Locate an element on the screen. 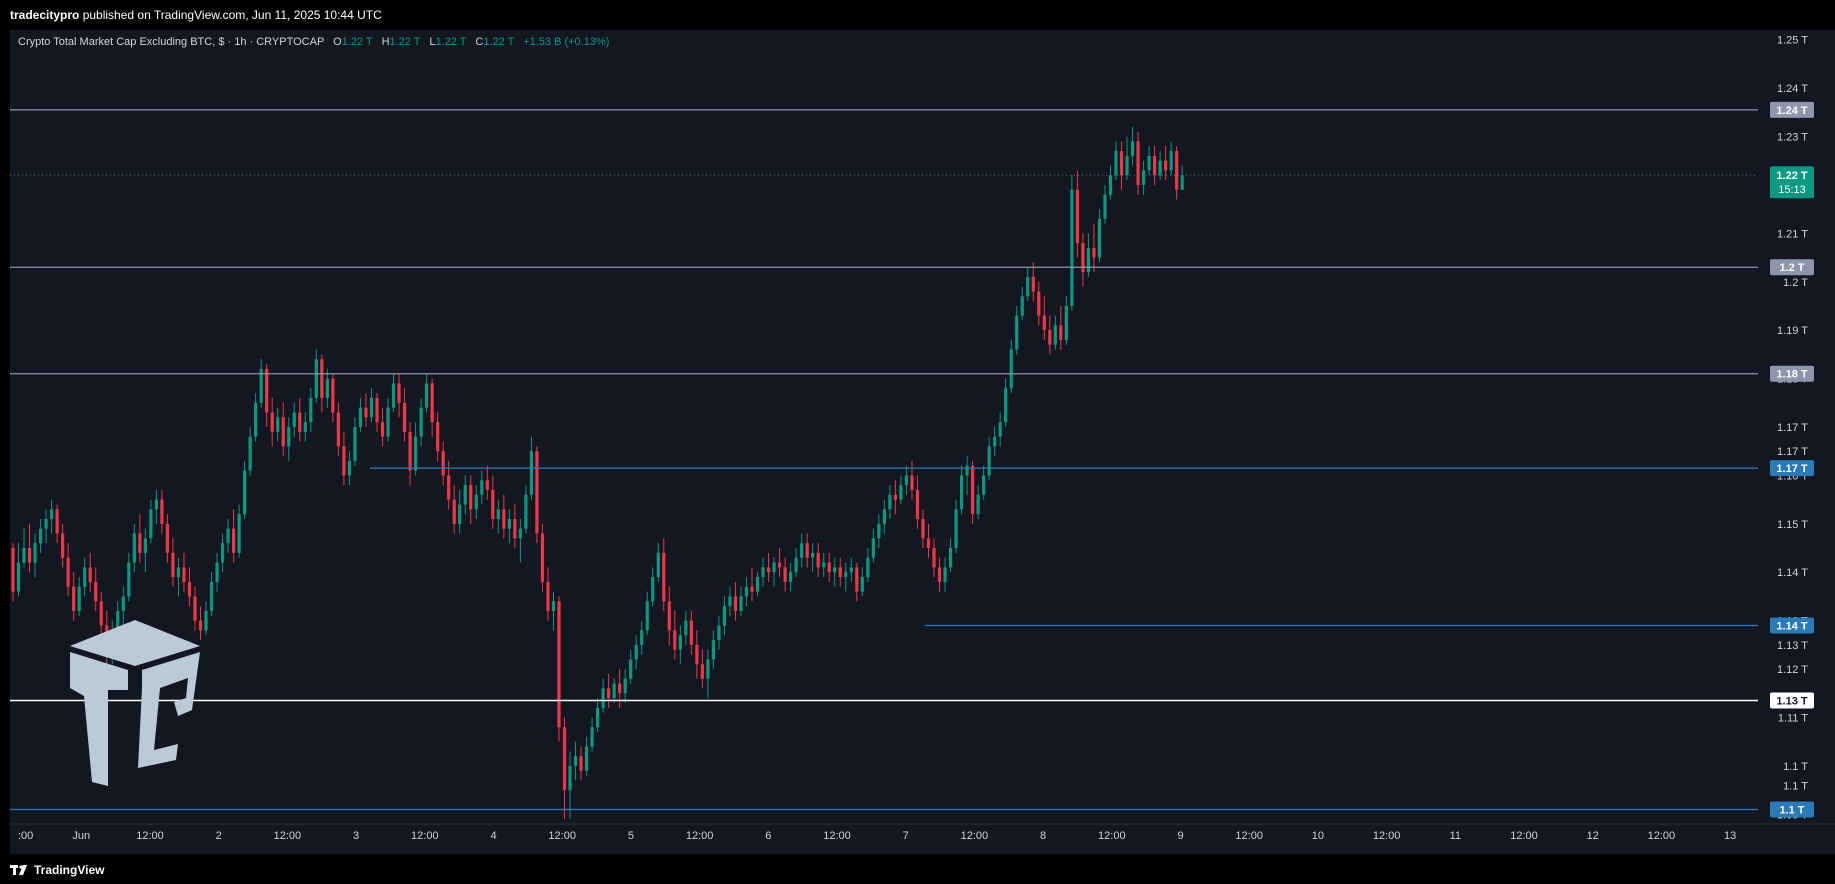 This screenshot has height=884, width=1835. low-label: L is located at coordinates (432, 42).